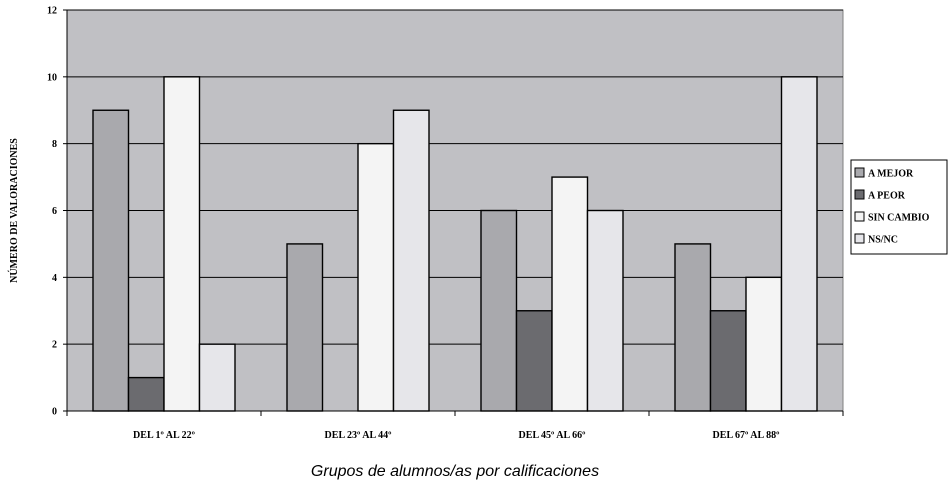 The width and height of the screenshot is (952, 490). I want to click on y-tick-label: 2, so click(54, 345).